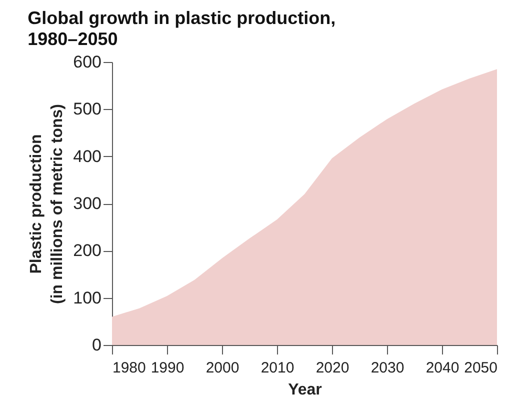 The height and width of the screenshot is (411, 523). Describe the element at coordinates (129, 368) in the screenshot. I see `x-tick-label: 1980` at that location.